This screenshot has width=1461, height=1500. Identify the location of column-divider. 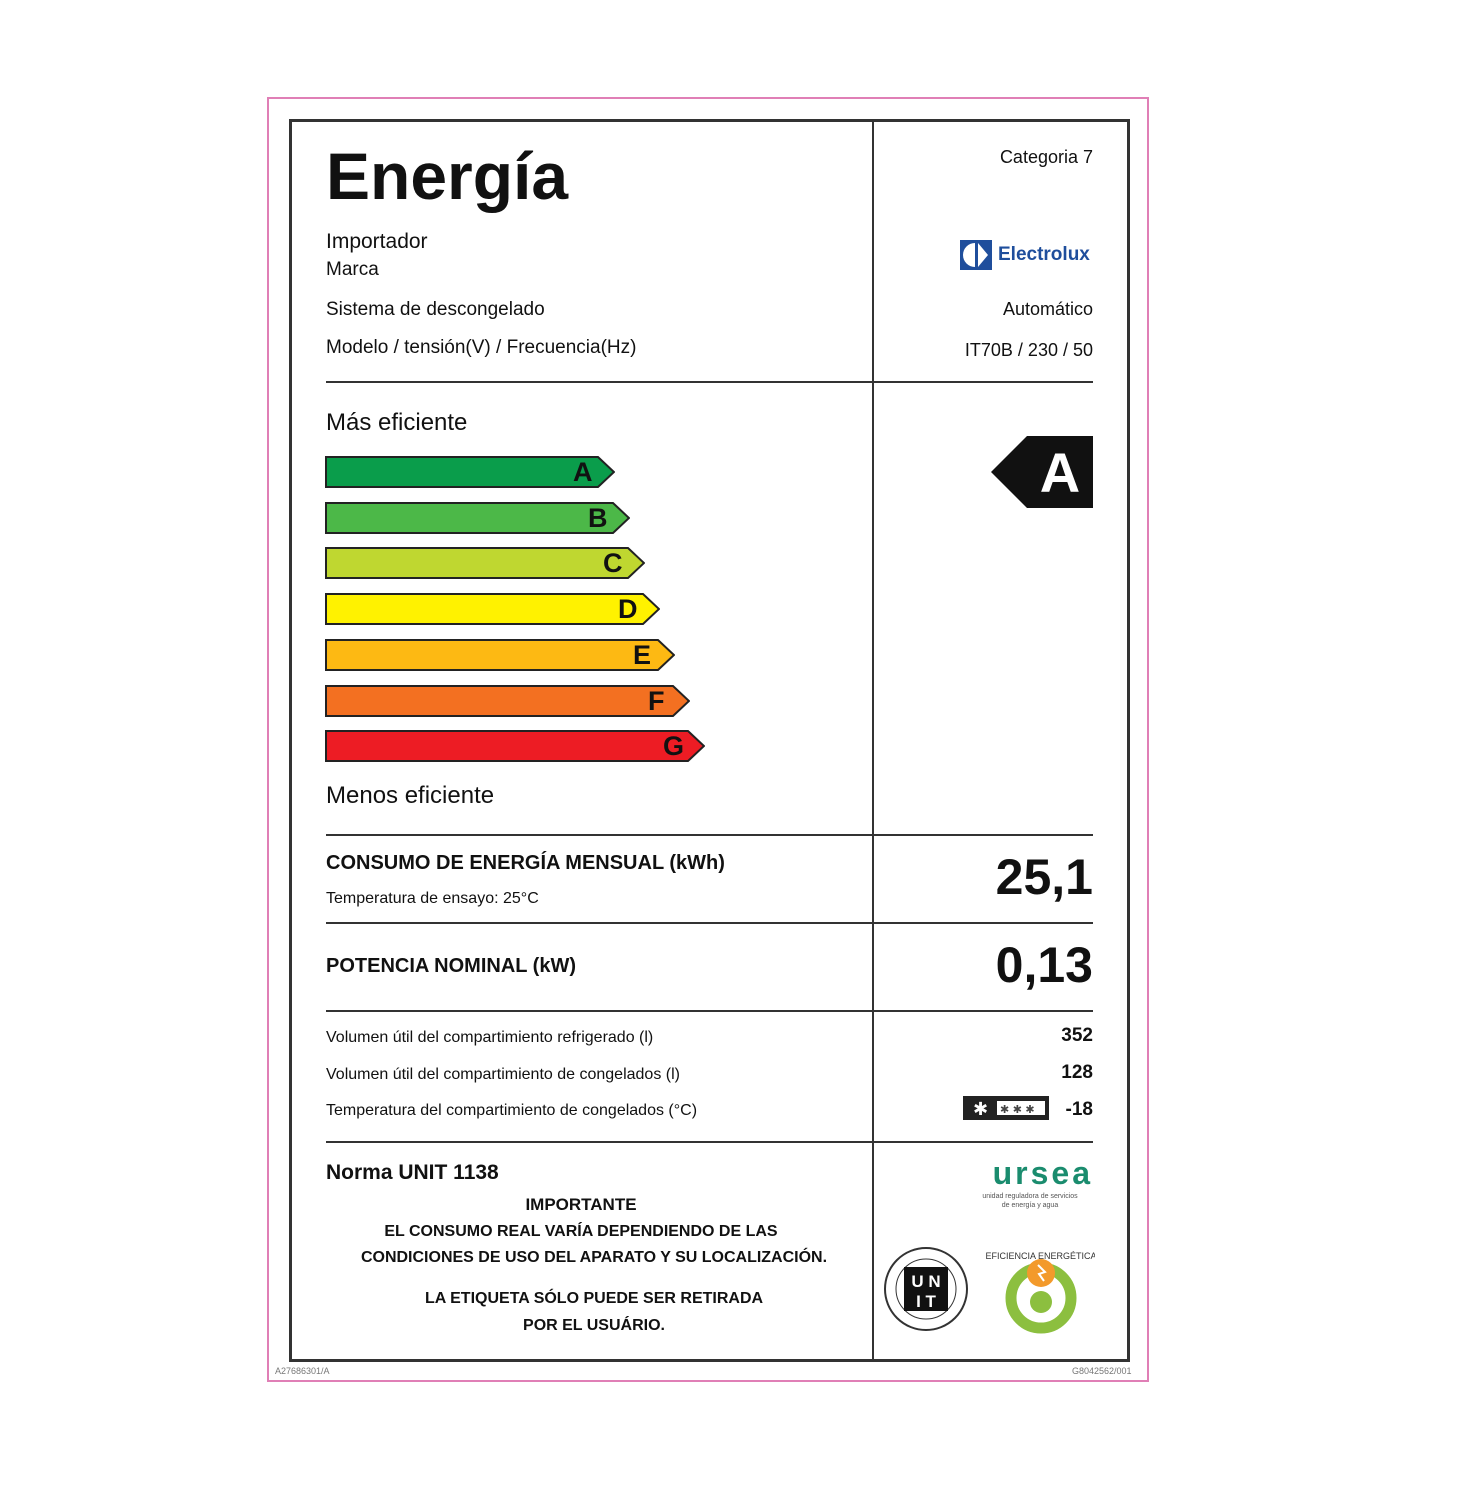
(873, 740).